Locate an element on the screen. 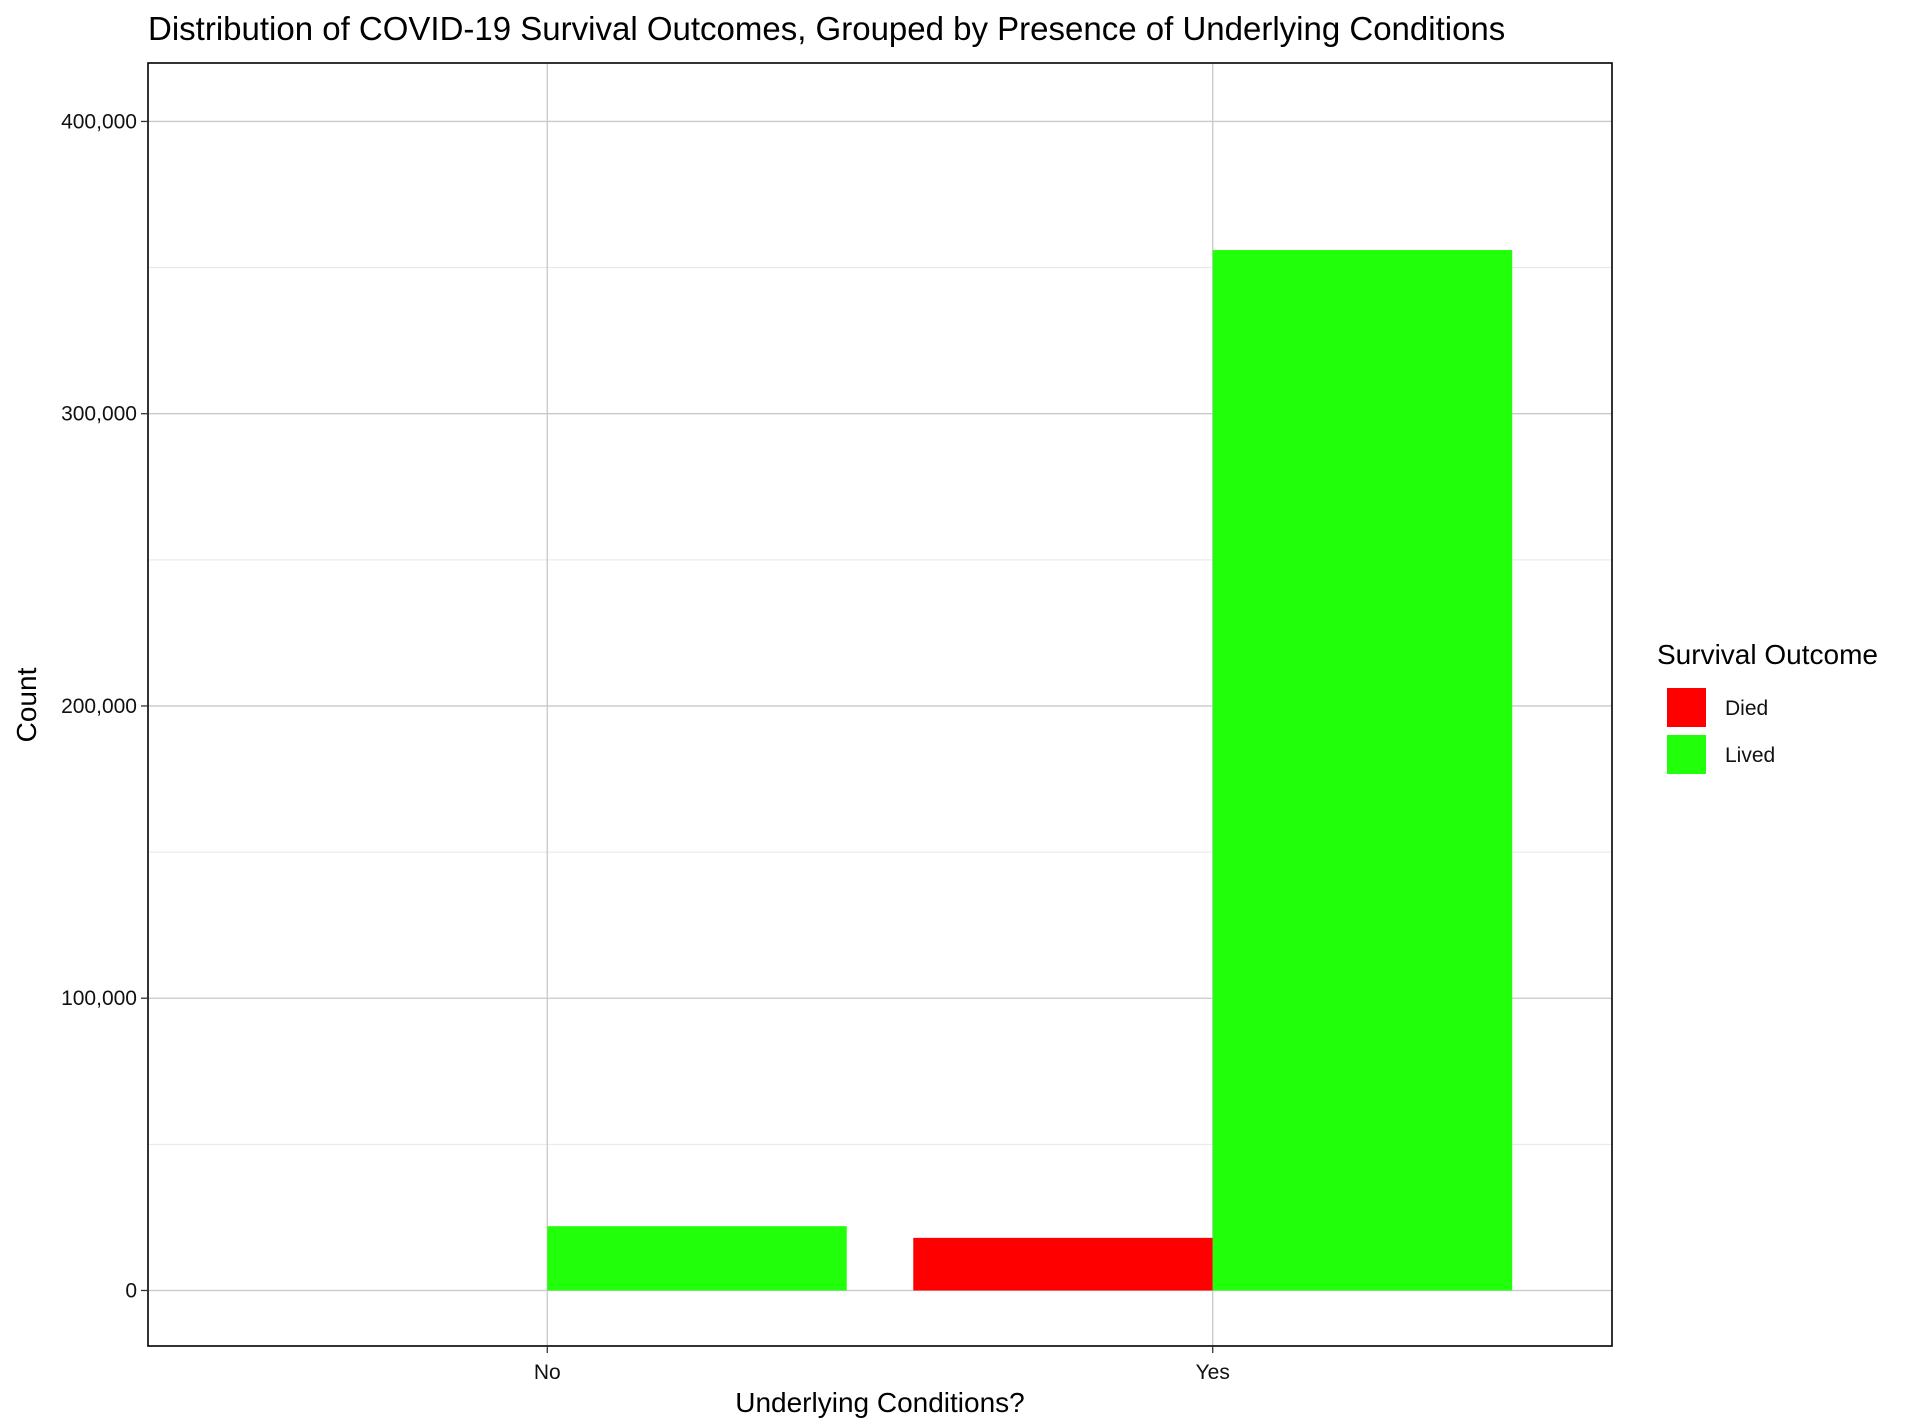 The width and height of the screenshot is (1908, 1424). y-axis-title: Count is located at coordinates (26, 704).